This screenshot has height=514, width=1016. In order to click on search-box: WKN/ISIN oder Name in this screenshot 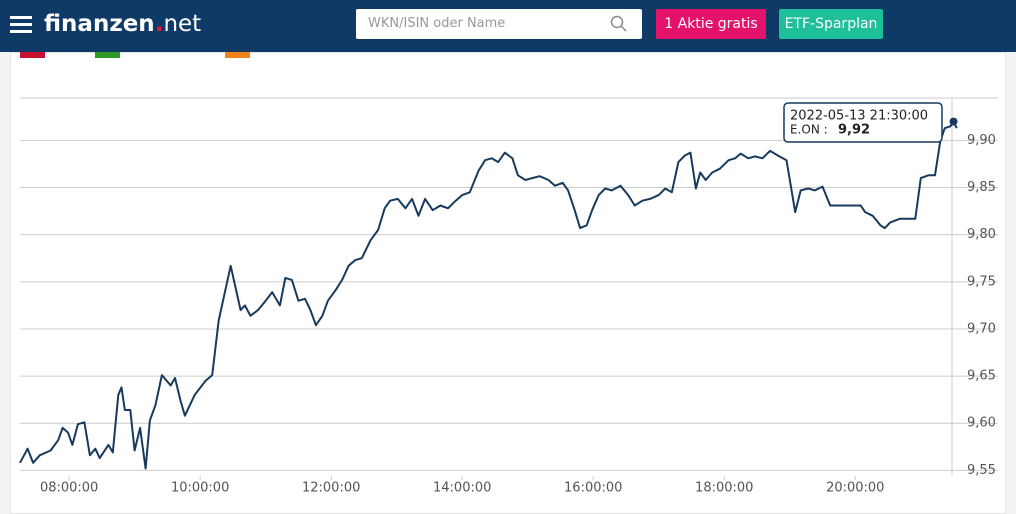, I will do `click(499, 24)`.